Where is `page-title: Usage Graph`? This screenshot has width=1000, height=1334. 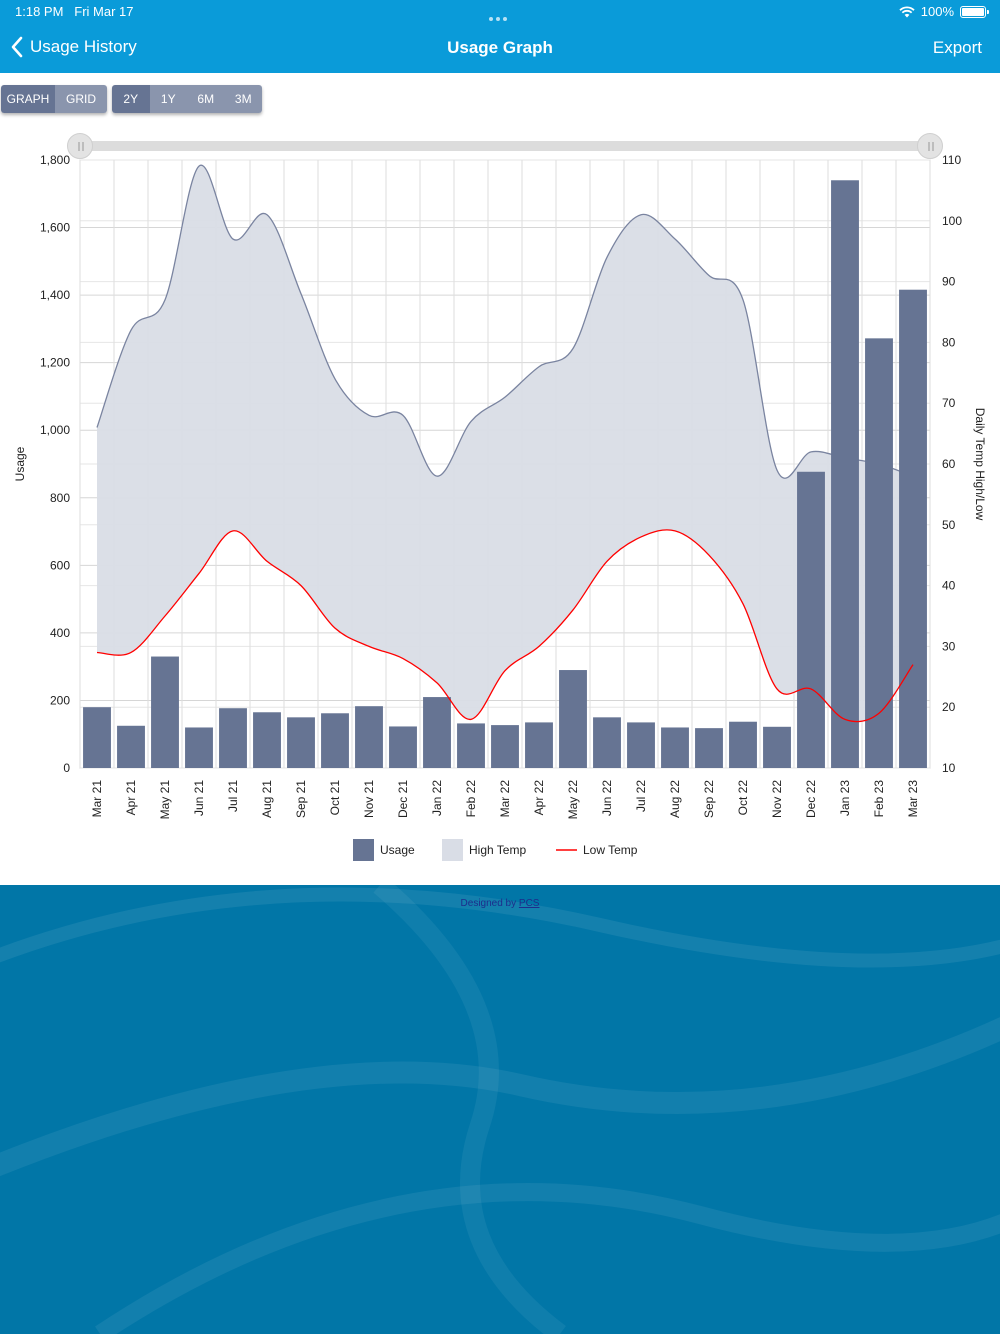
page-title: Usage Graph is located at coordinates (500, 47).